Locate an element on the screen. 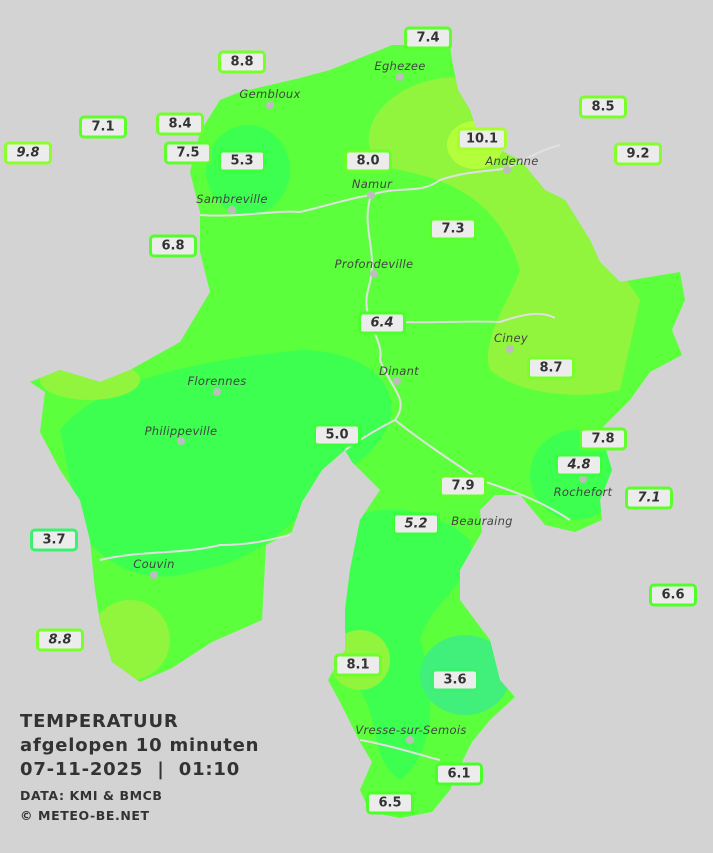  station-badge: 6.8 is located at coordinates (173, 246).